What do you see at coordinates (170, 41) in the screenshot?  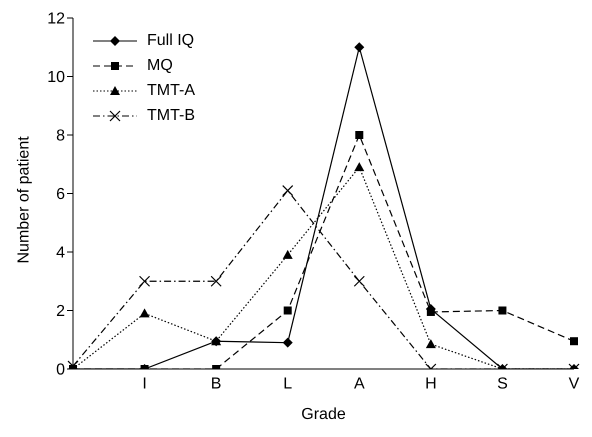 I see `legend-label: Full IQ` at bounding box center [170, 41].